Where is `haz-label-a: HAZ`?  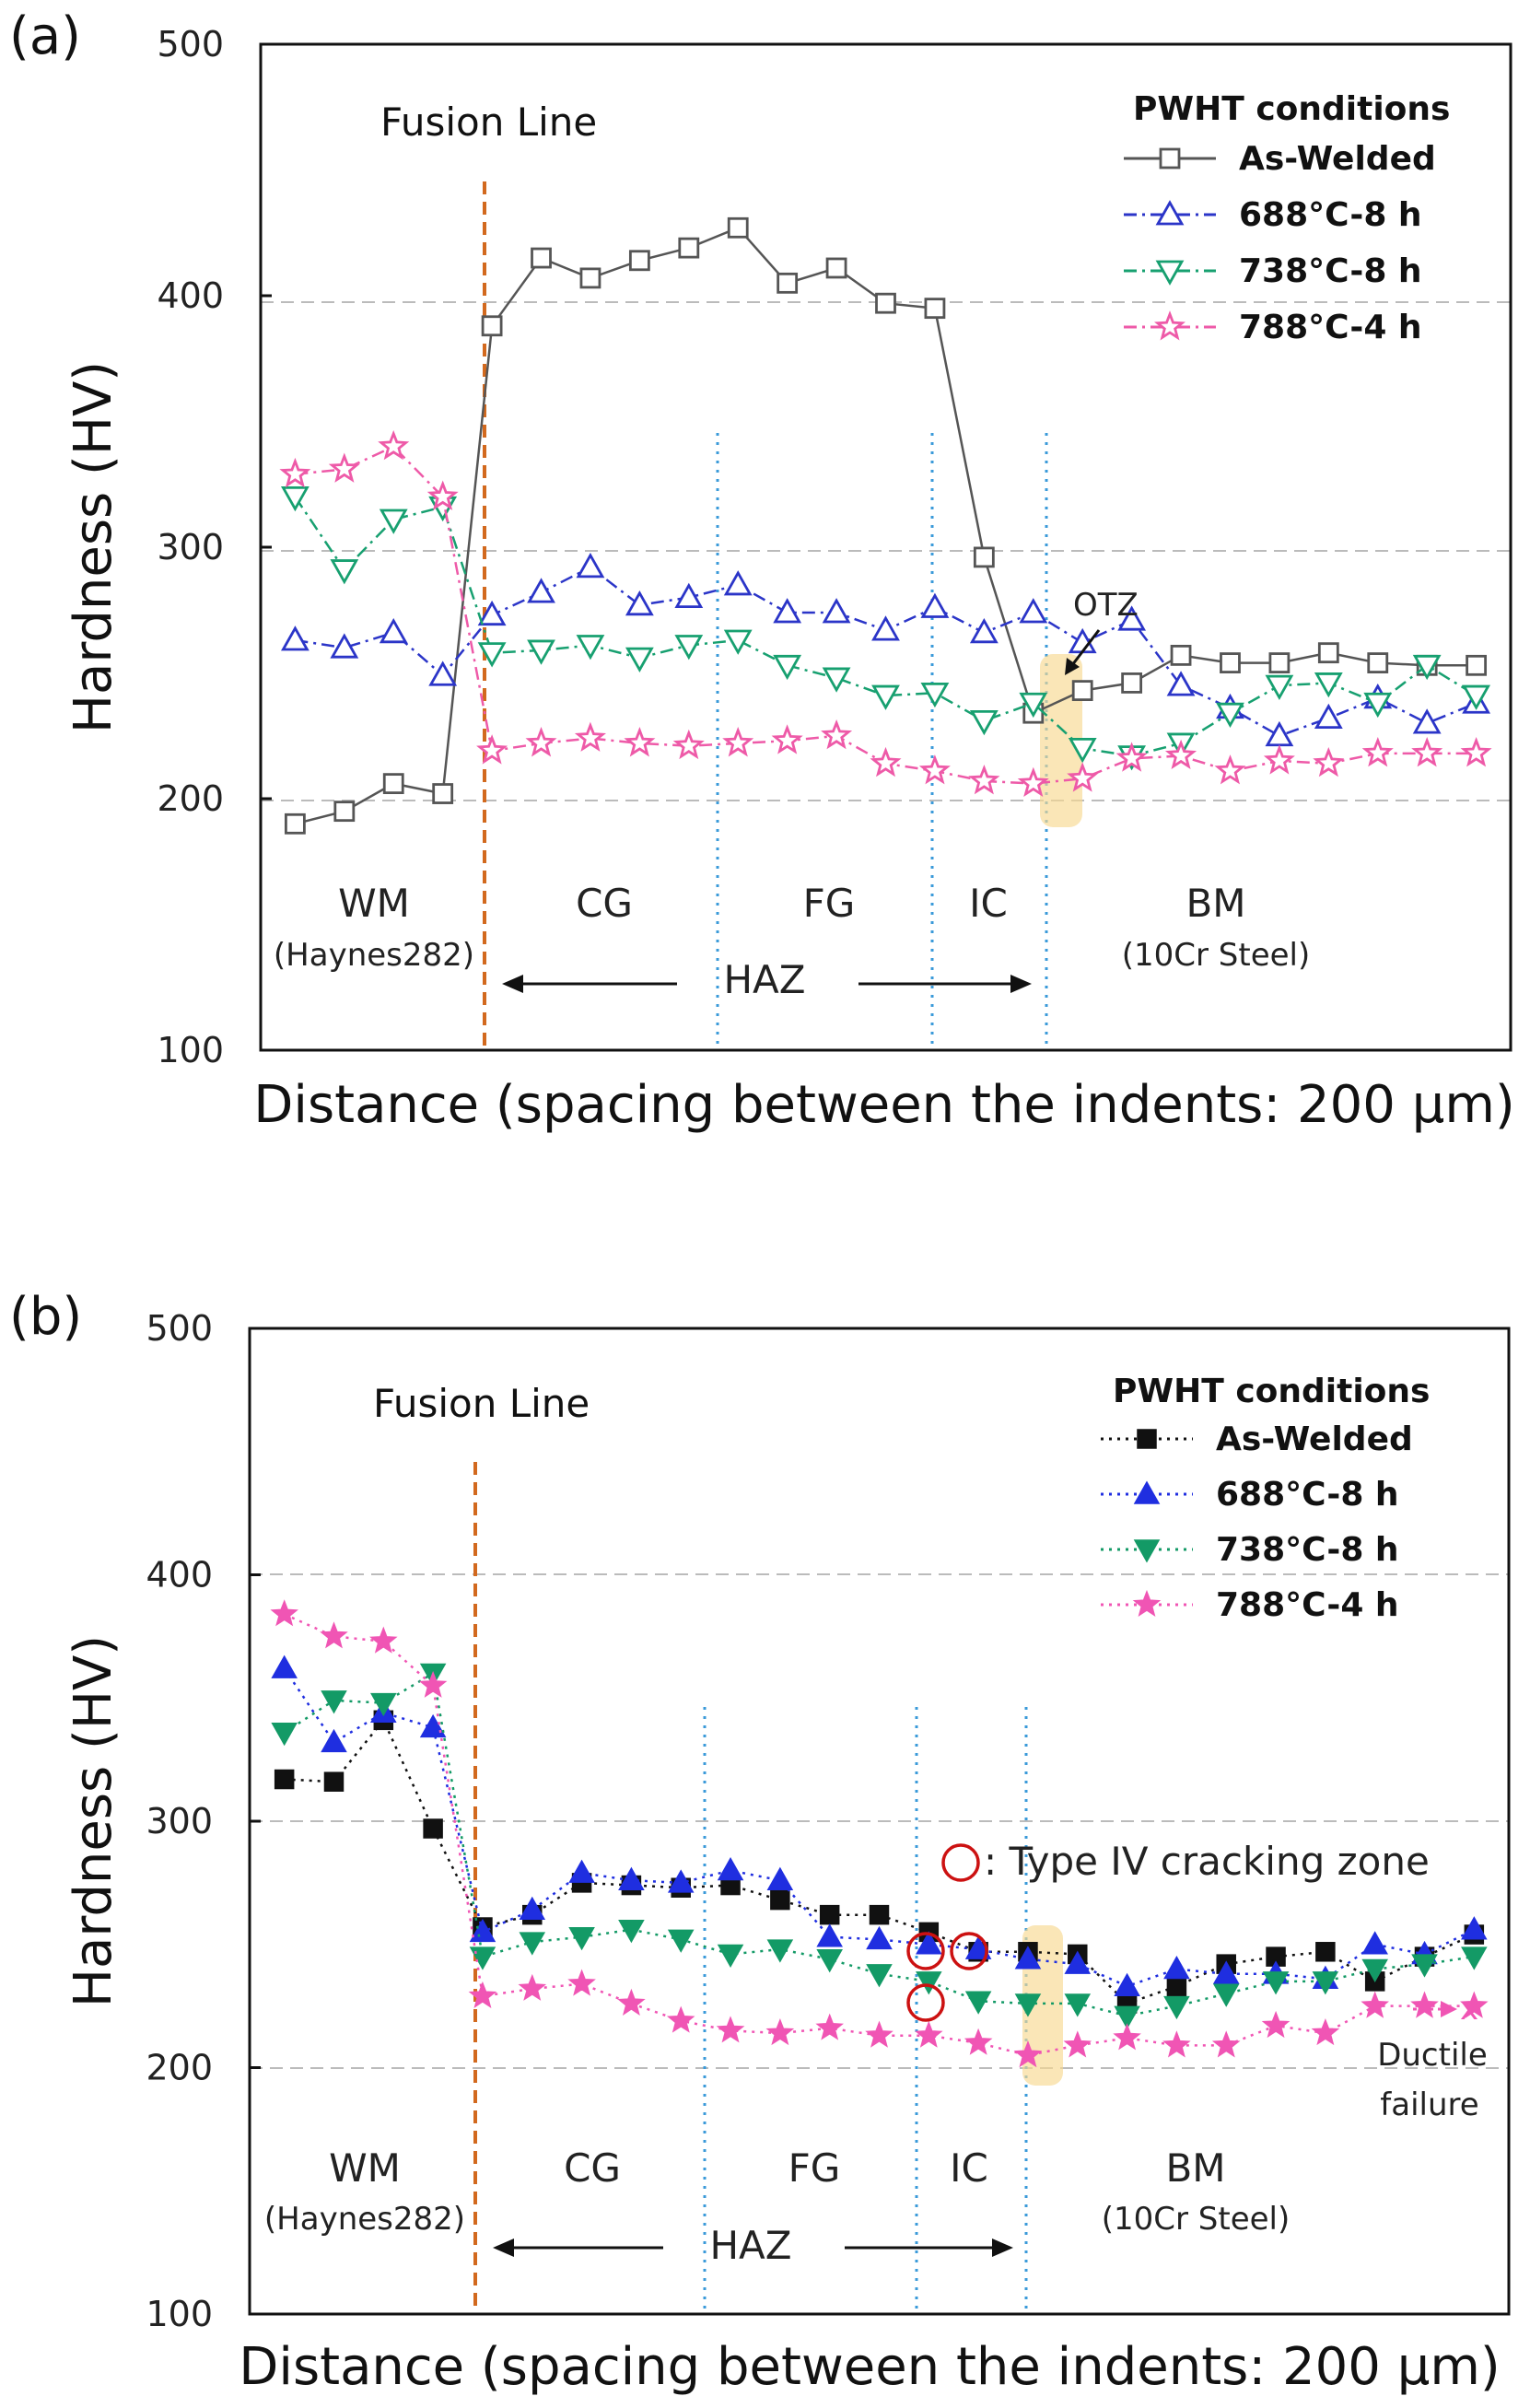
haz-label-a: HAZ is located at coordinates (764, 980).